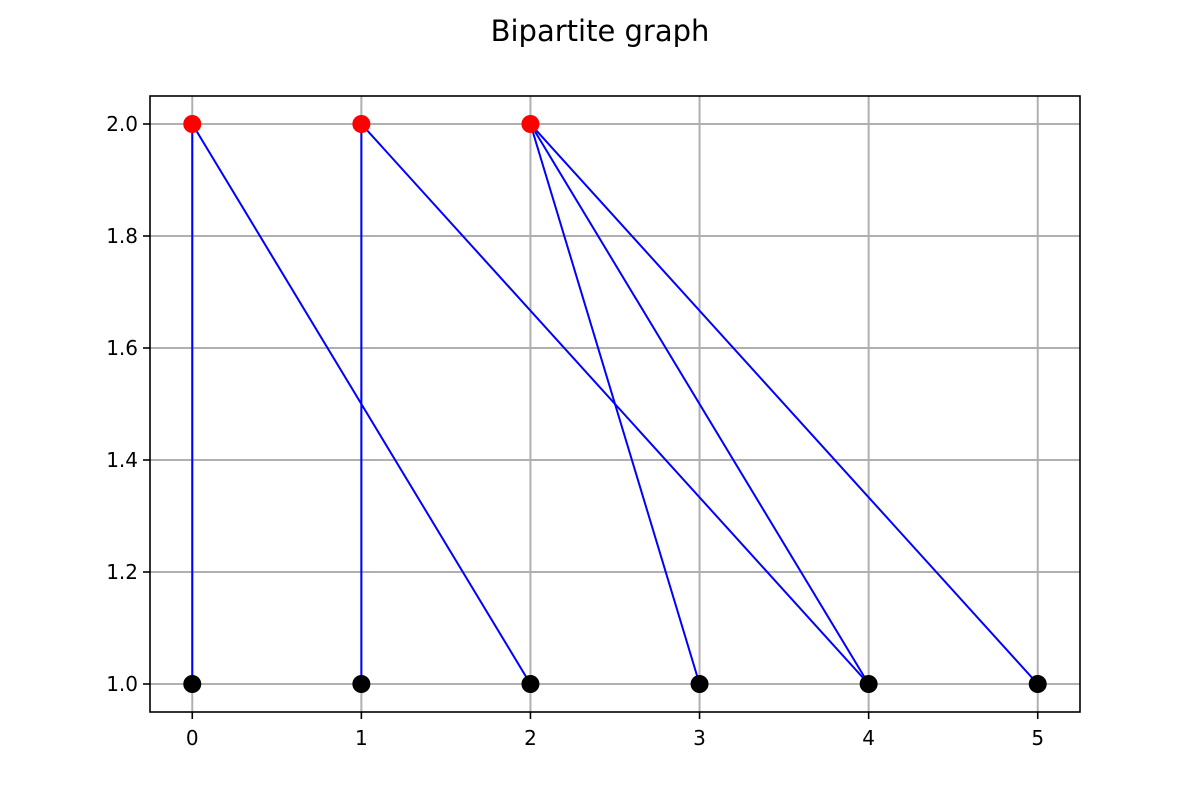  I want to click on x-axis: 0 1 2 3 4 5, so click(615, 731).